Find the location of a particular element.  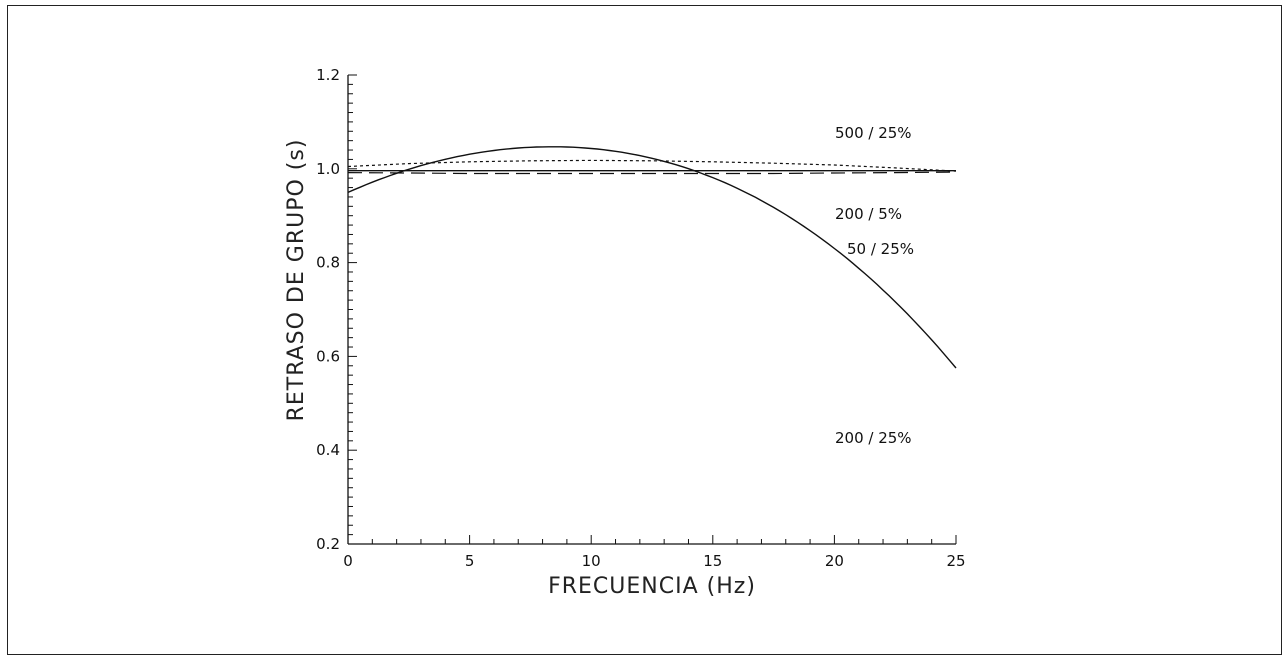

curve-label-50-25: 50 / 25% is located at coordinates (880, 249).